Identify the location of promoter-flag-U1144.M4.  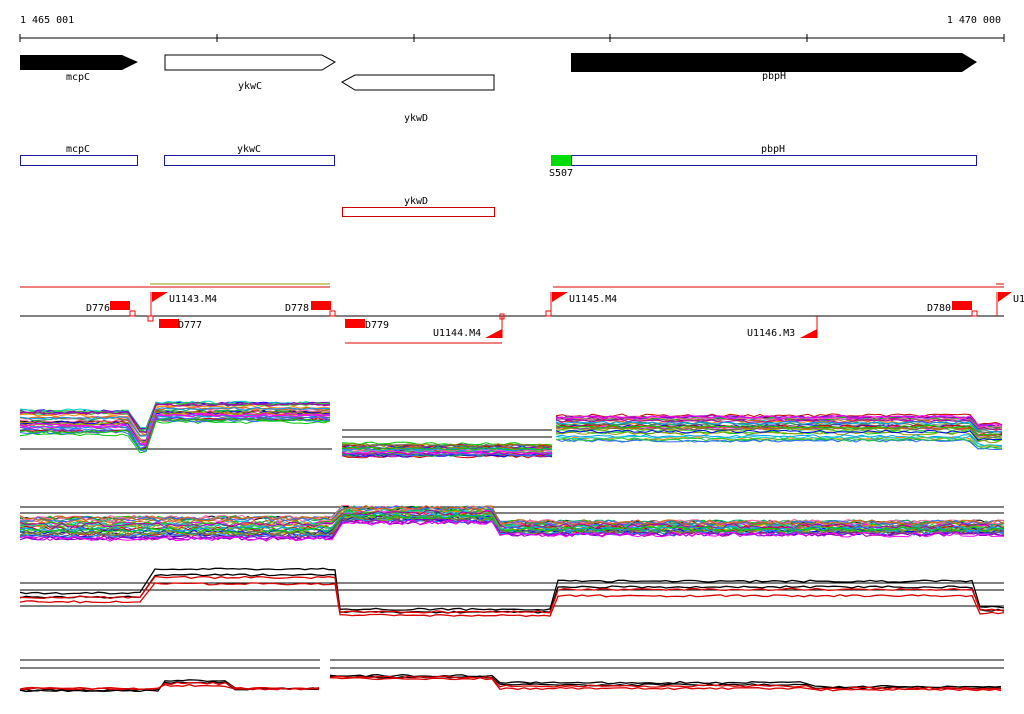
(493, 333).